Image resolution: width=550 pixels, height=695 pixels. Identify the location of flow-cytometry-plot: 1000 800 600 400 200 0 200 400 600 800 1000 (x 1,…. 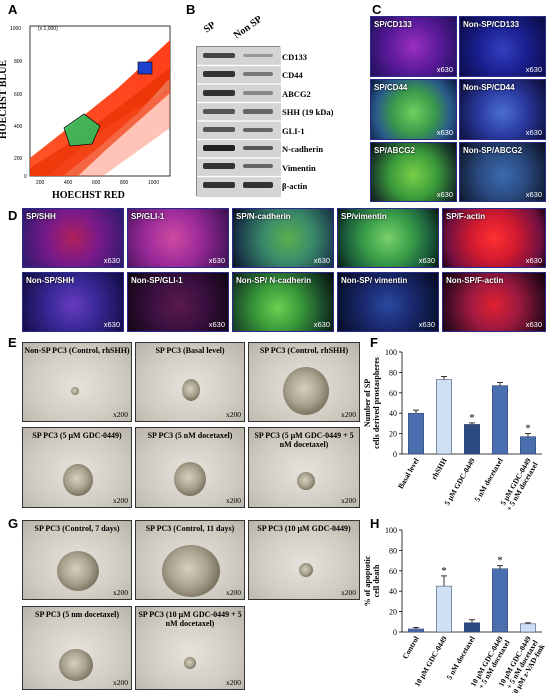
(90, 113).